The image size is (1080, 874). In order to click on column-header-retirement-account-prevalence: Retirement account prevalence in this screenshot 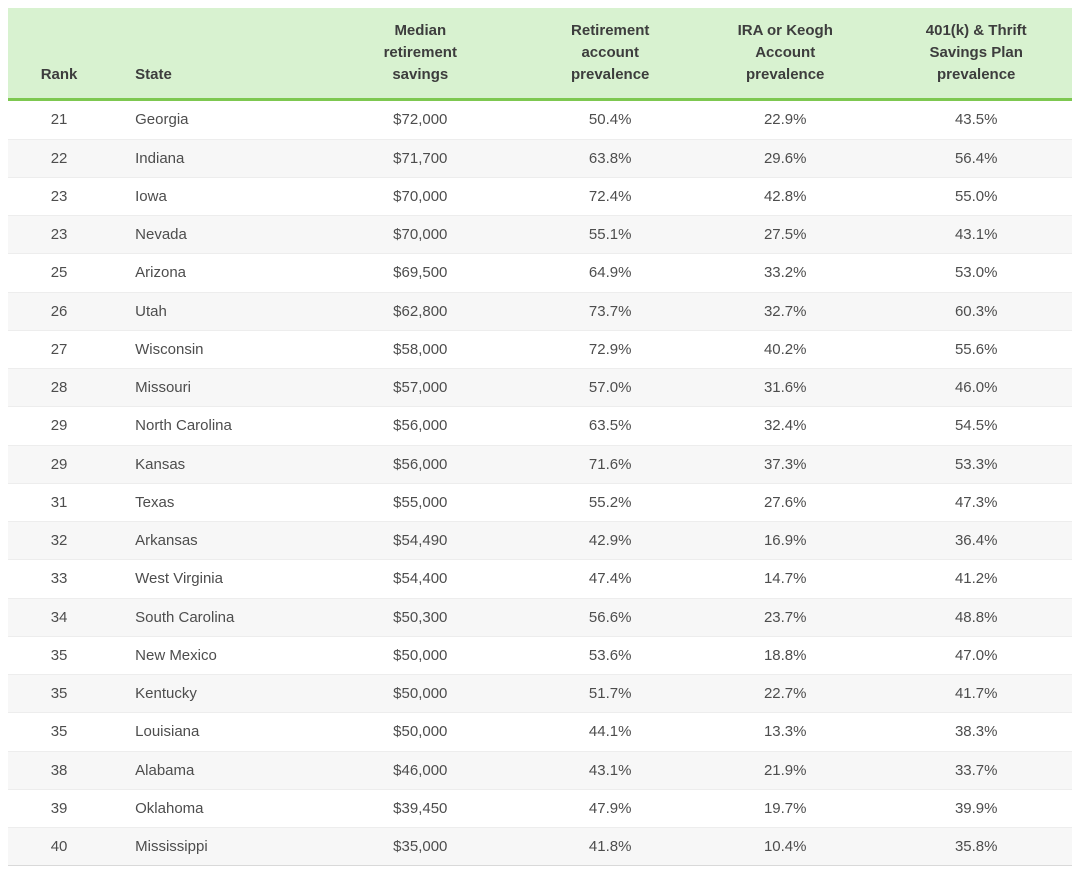, I will do `click(610, 55)`.